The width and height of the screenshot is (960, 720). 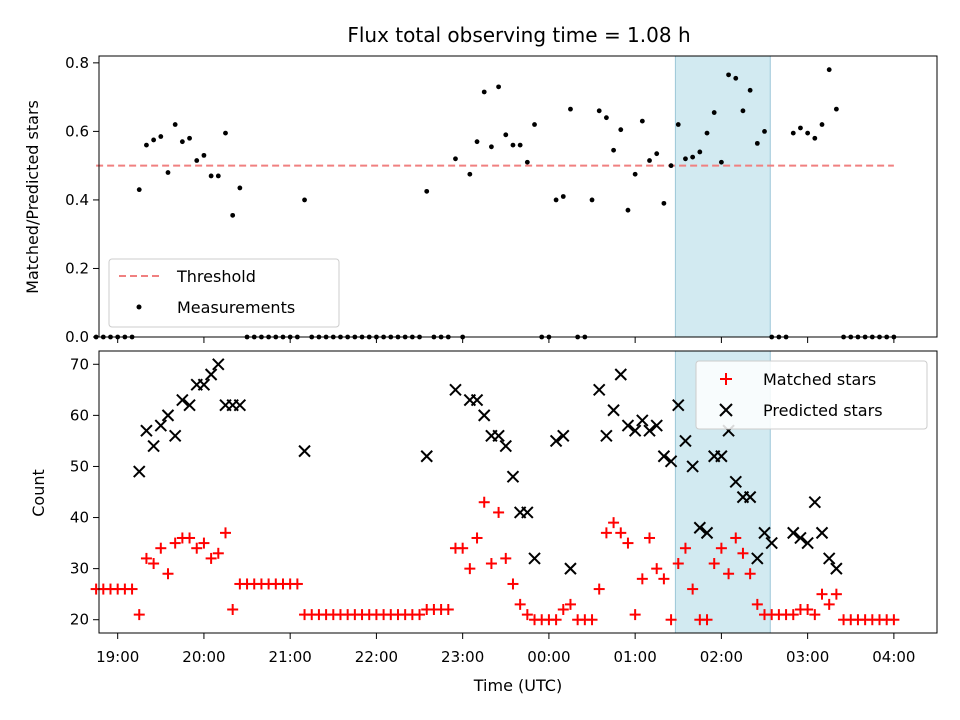 I want to click on ratio-y-axis-label: Matched/Predicted stars, so click(x=32, y=197).